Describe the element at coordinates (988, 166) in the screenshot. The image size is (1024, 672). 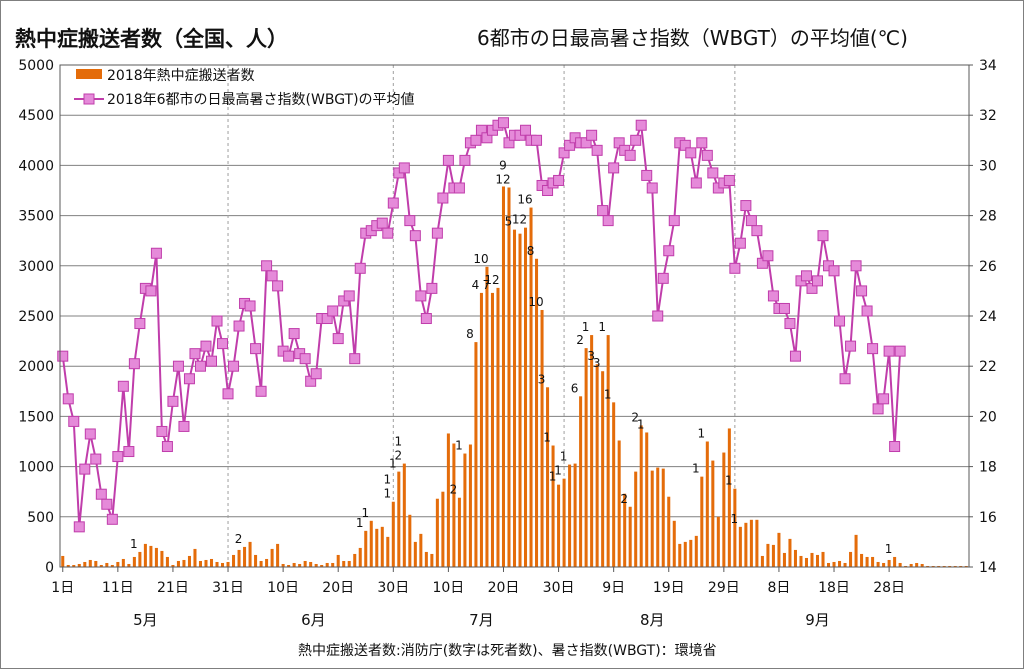
I see `y2-tick-label: 30` at that location.